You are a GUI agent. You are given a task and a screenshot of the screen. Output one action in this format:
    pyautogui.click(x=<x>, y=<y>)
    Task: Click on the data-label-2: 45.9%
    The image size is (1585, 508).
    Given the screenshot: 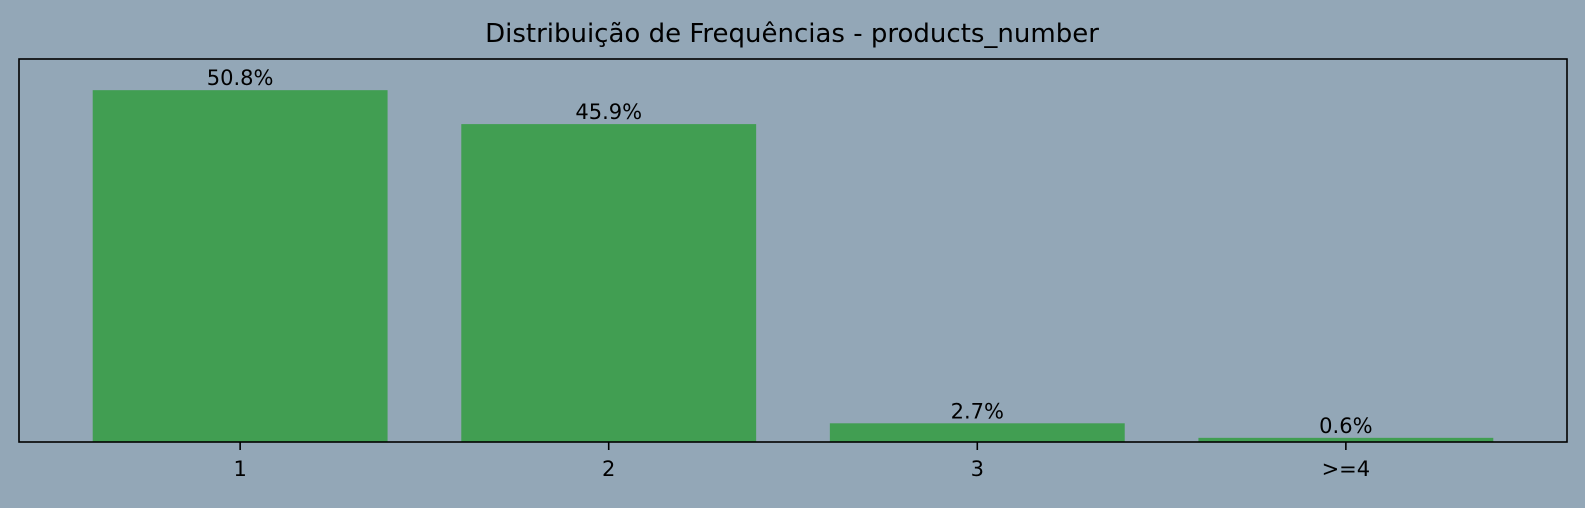 What is the action you would take?
    pyautogui.click(x=608, y=112)
    